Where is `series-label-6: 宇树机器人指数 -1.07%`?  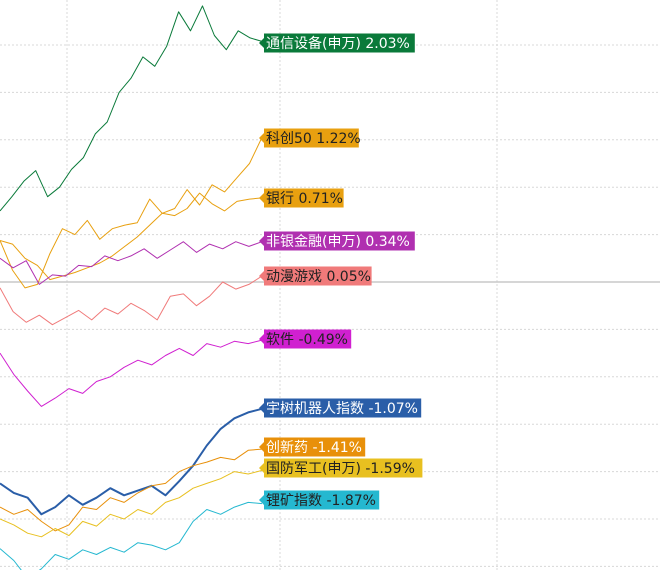
series-label-6: 宇树机器人指数 -1.07% is located at coordinates (340, 408).